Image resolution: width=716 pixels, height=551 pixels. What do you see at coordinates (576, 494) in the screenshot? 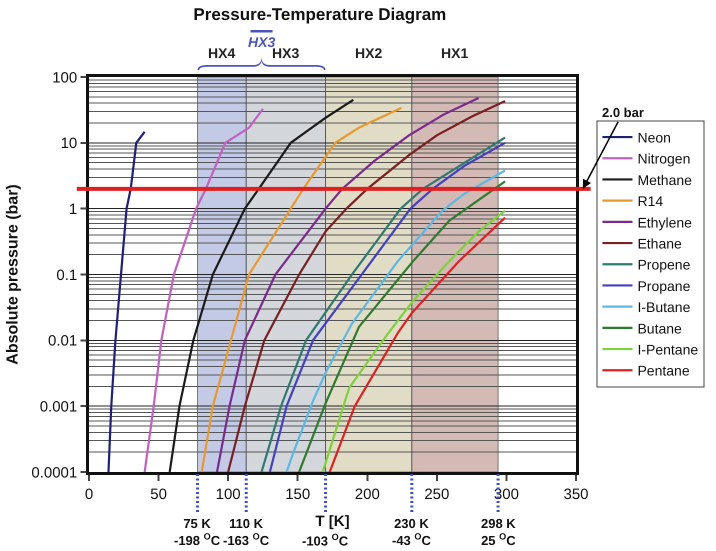
I see `x-tick-label: 350` at bounding box center [576, 494].